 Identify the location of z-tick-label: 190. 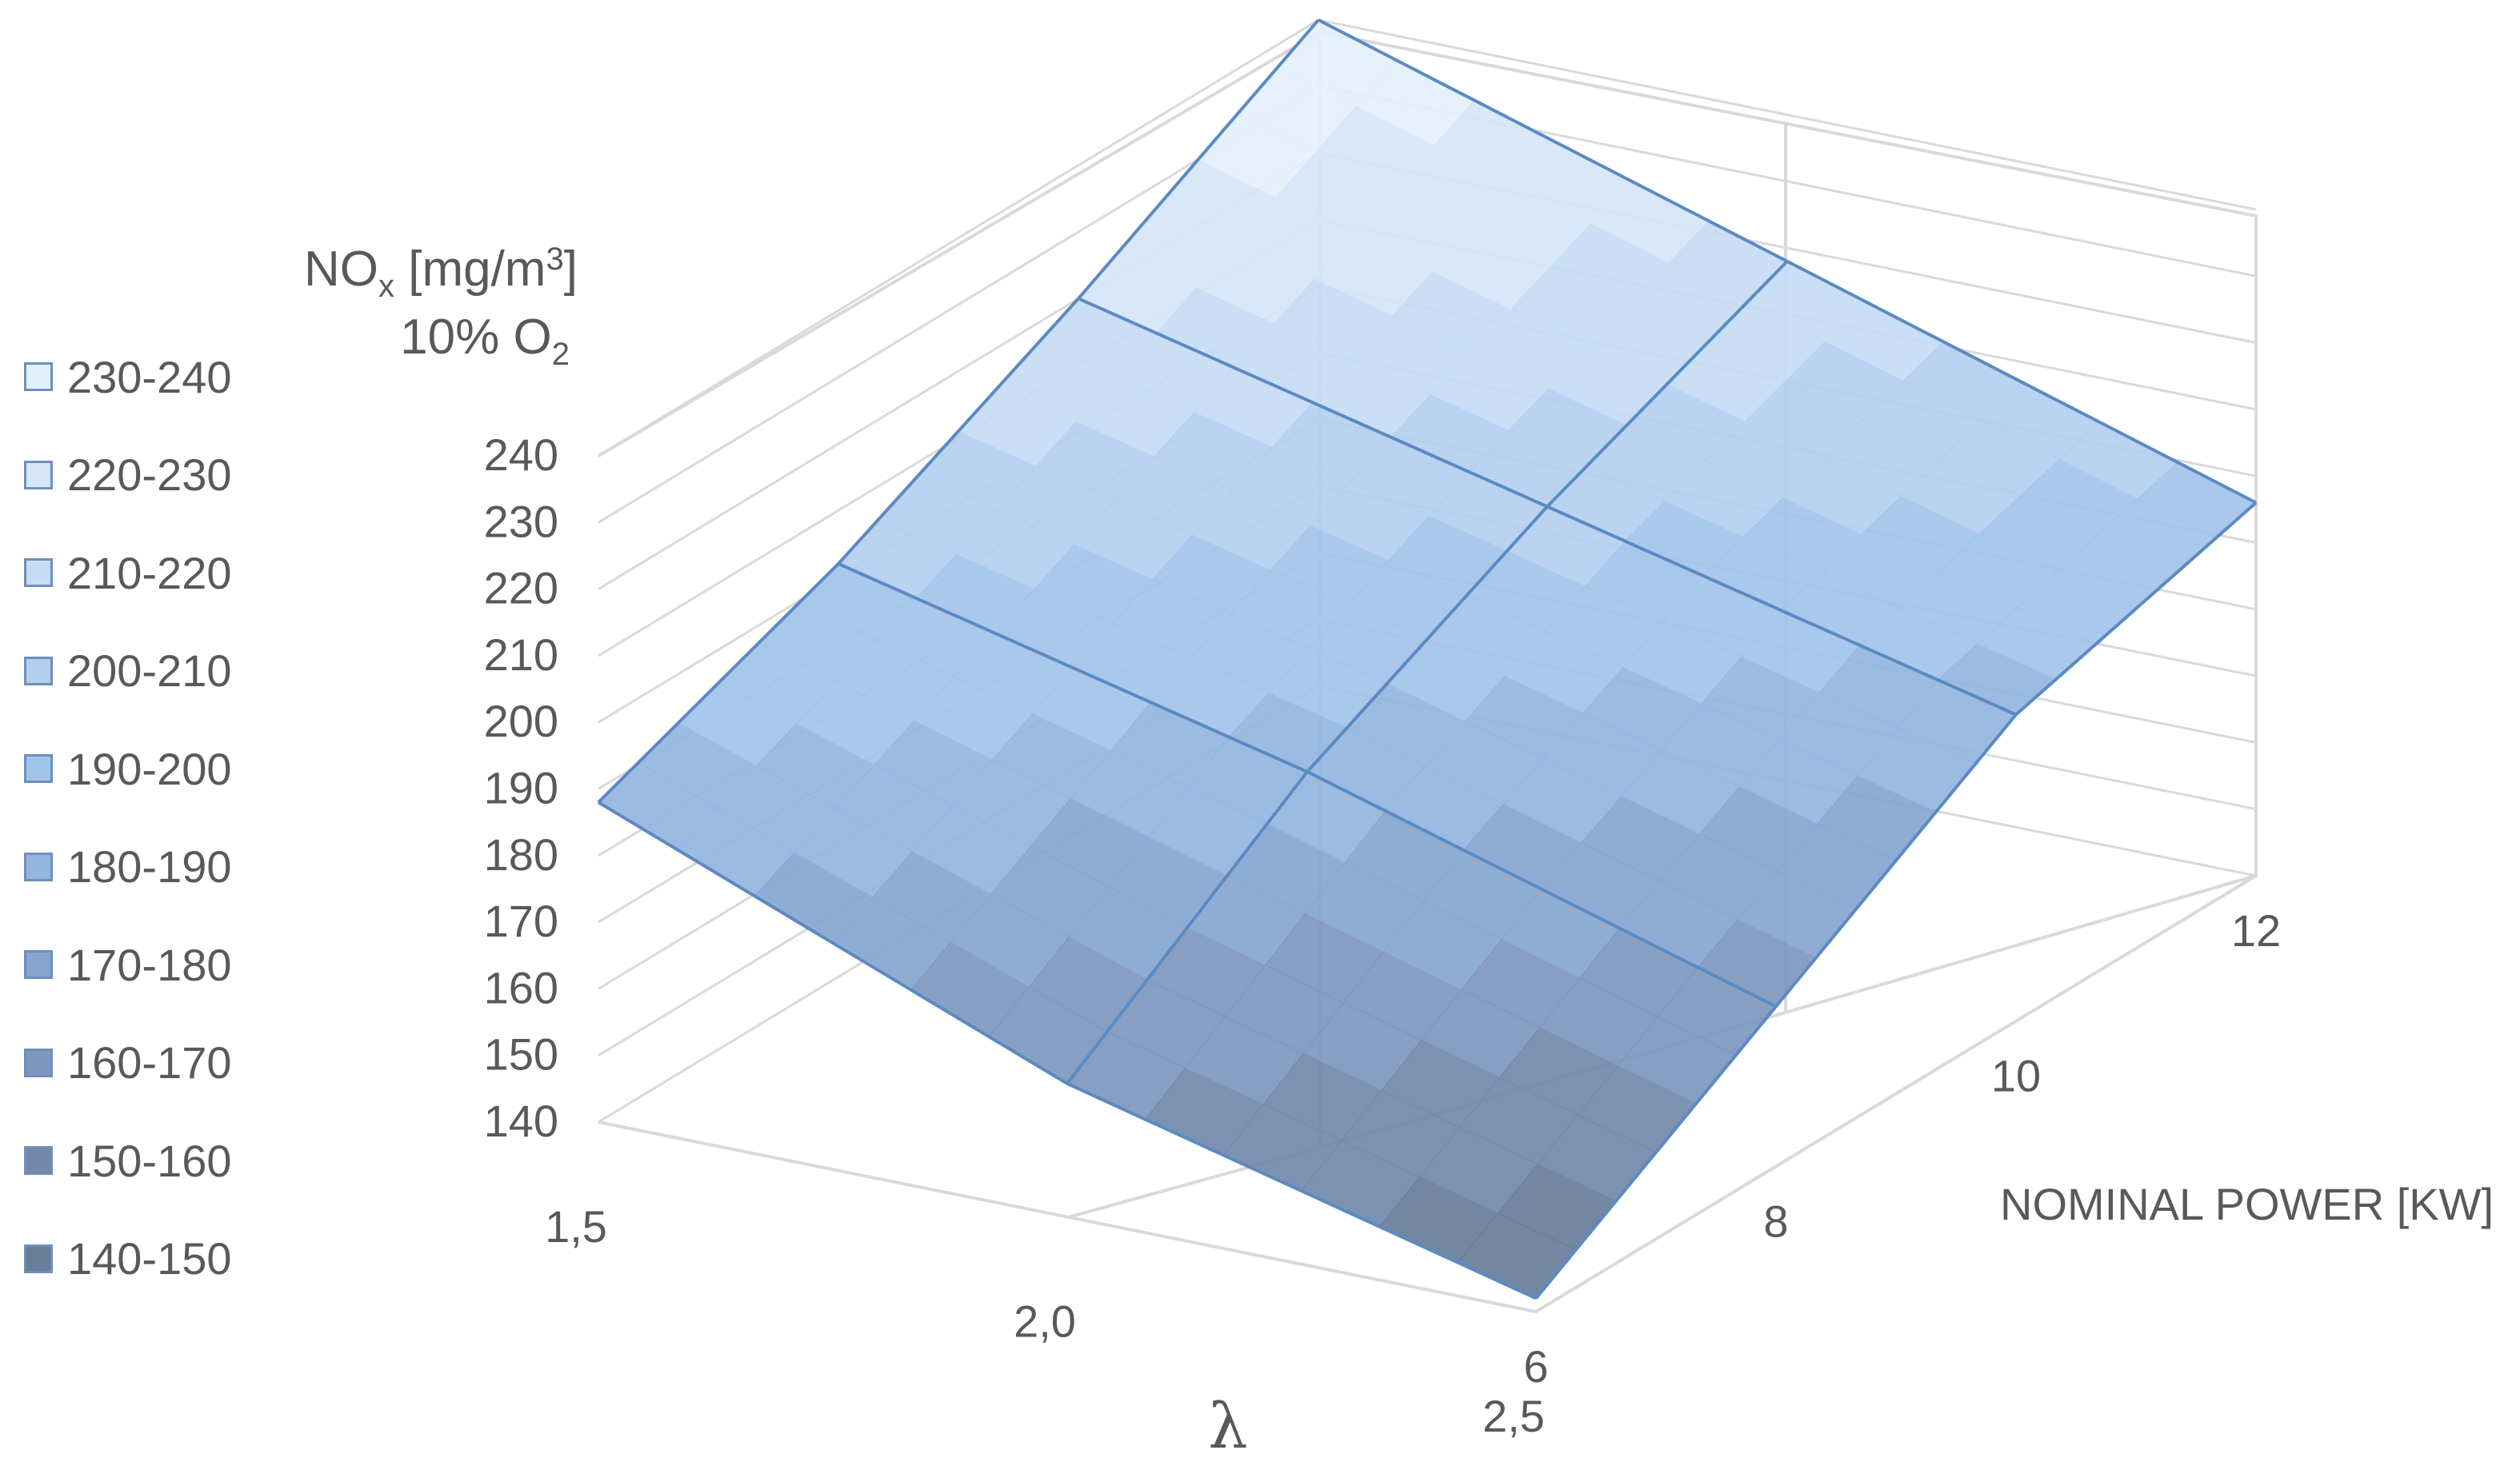
(521, 788).